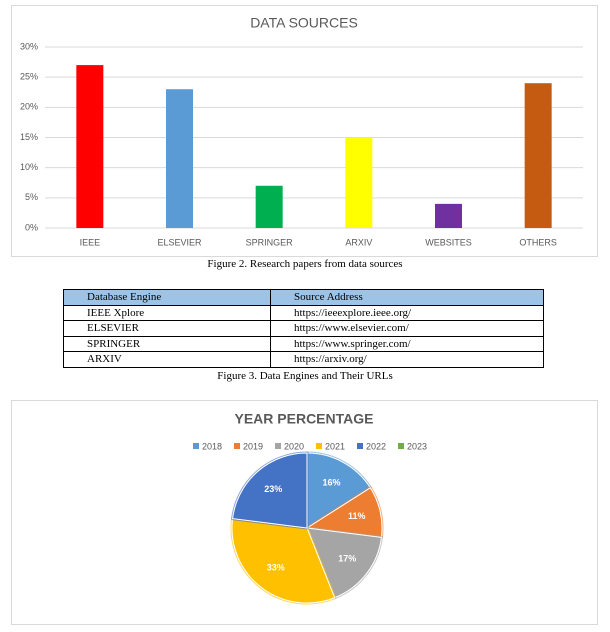  What do you see at coordinates (407, 359) in the screenshot?
I see `cell: https://arxiv.org/` at bounding box center [407, 359].